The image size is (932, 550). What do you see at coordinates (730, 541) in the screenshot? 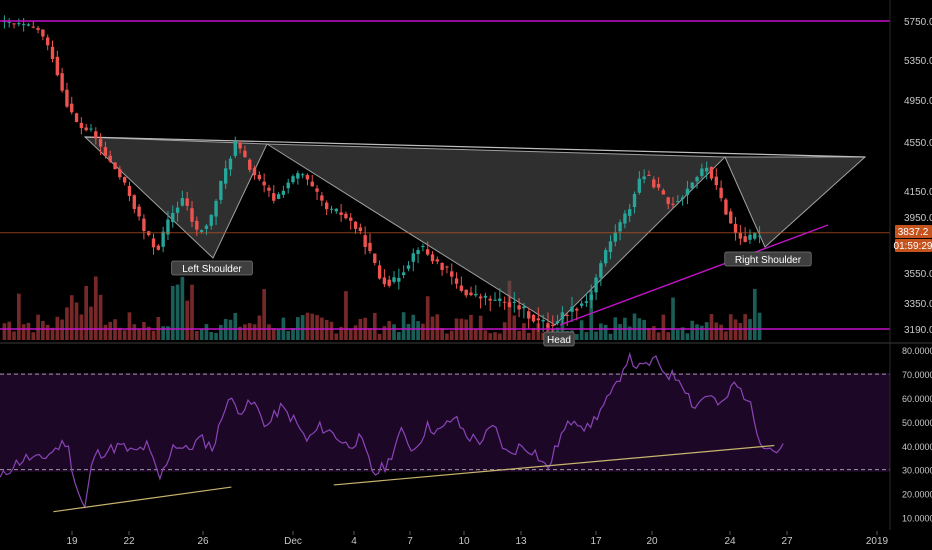
I see `time-axis-tick-label: 24` at bounding box center [730, 541].